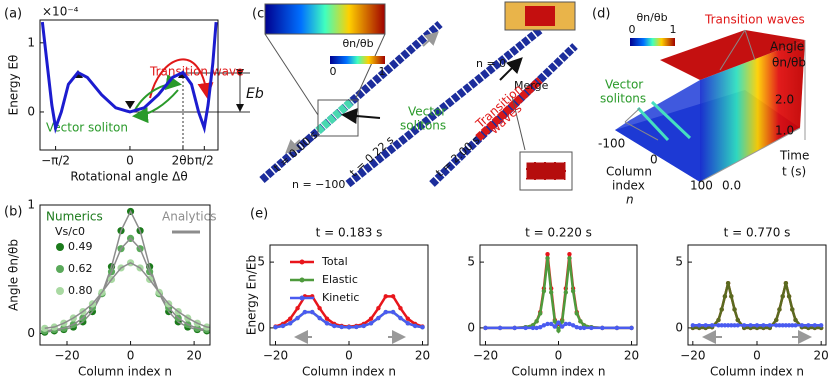  Describe the element at coordinates (340, 297) in the screenshot. I see `legend-label: Kinetic` at that location.